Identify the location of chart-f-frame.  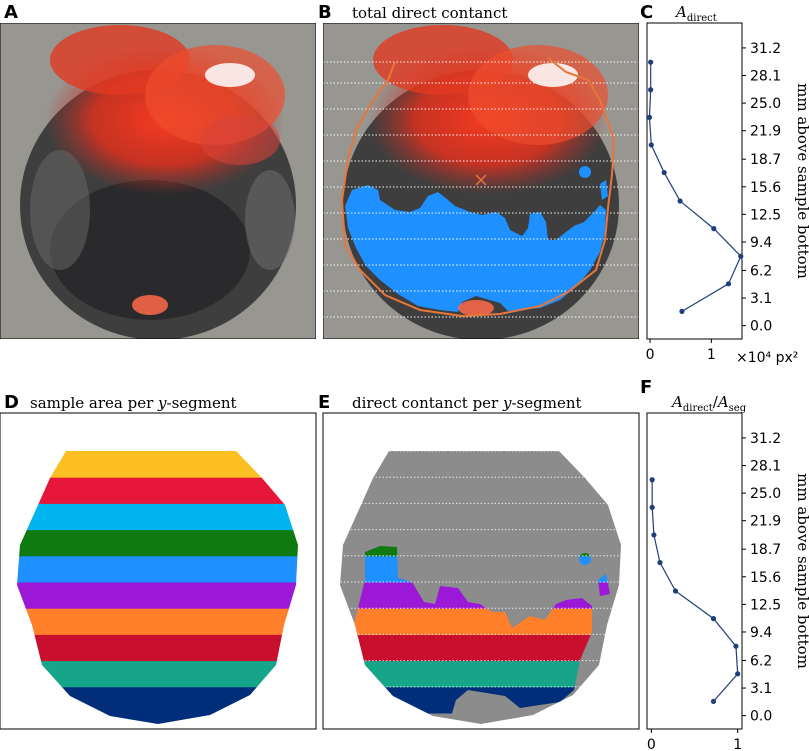
(694, 571).